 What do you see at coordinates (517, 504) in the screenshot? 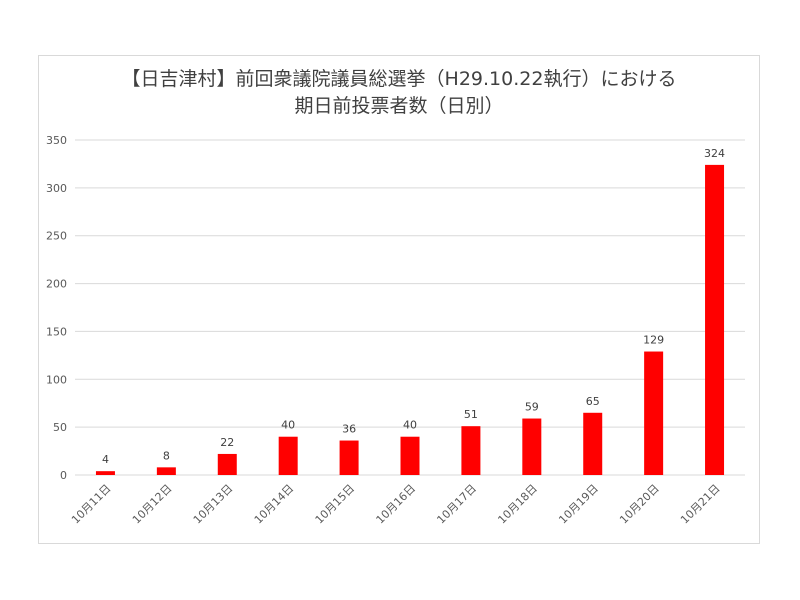
I see `x-tick-label: 10月18日` at bounding box center [517, 504].